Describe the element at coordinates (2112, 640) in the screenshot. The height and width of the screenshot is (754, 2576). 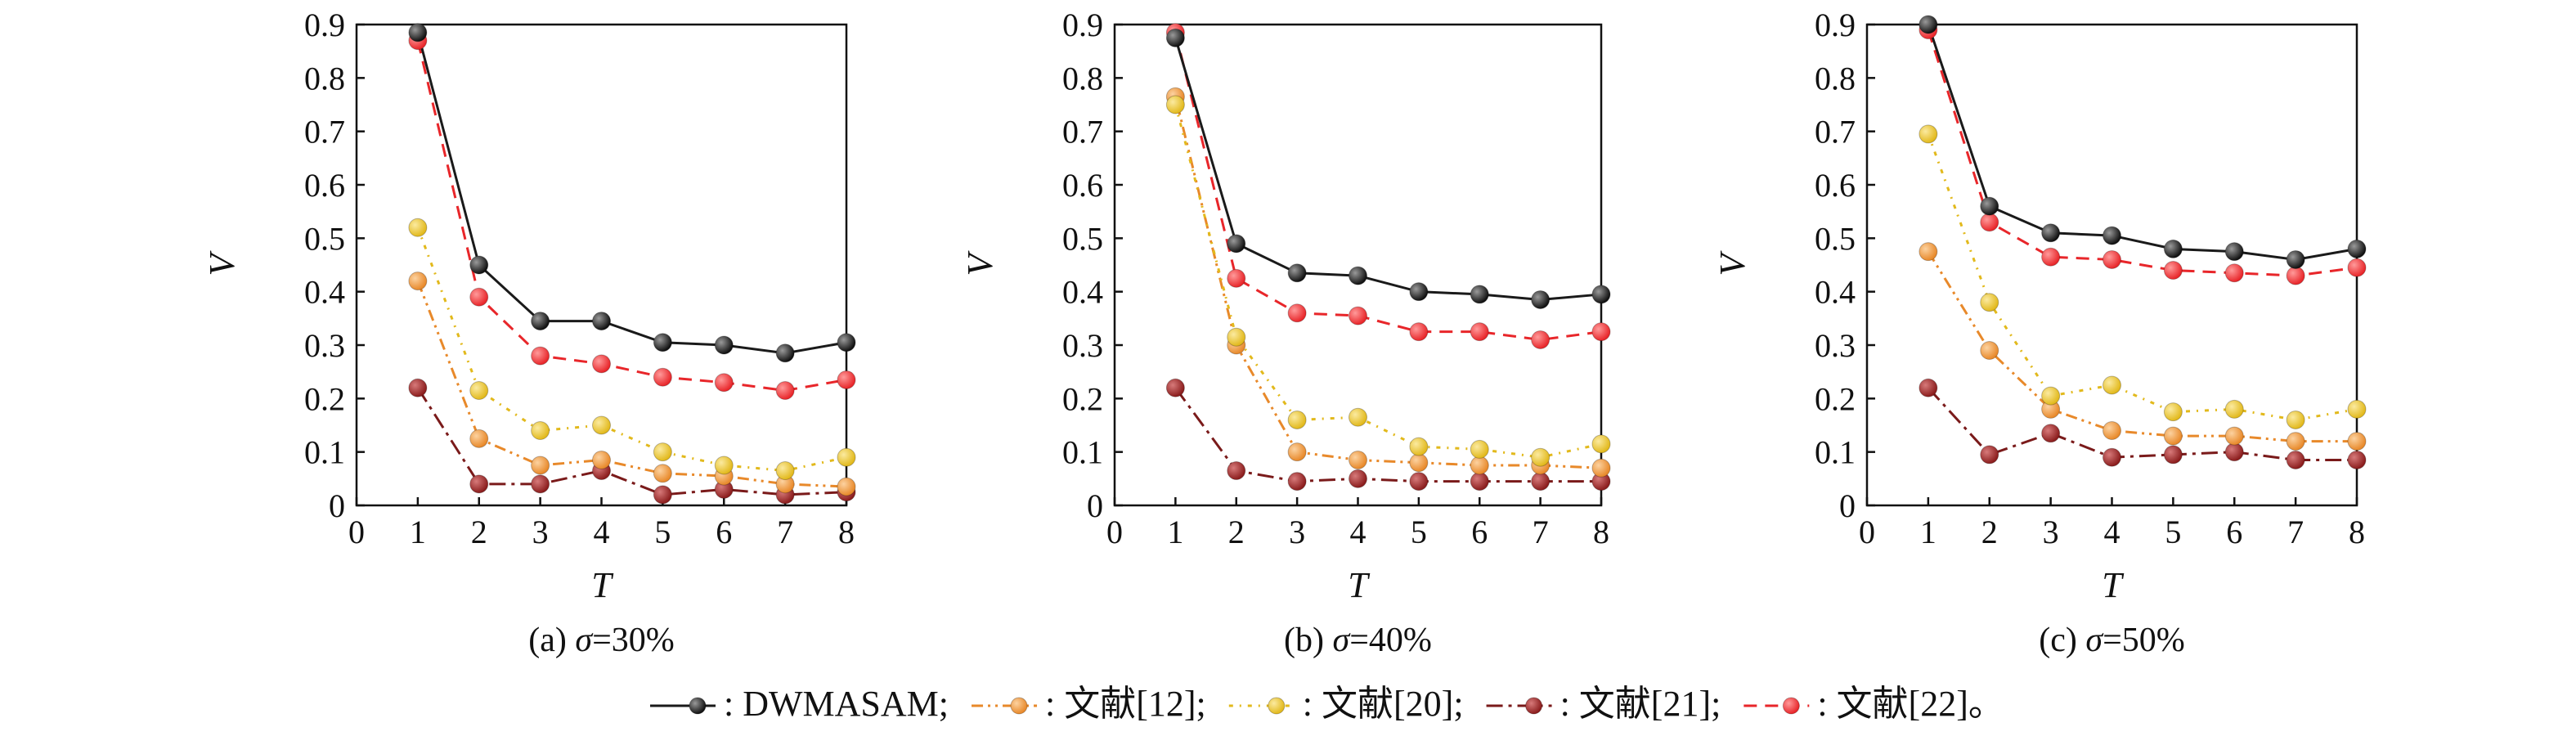
I see `subplot-caption: (c) σ=50%` at that location.